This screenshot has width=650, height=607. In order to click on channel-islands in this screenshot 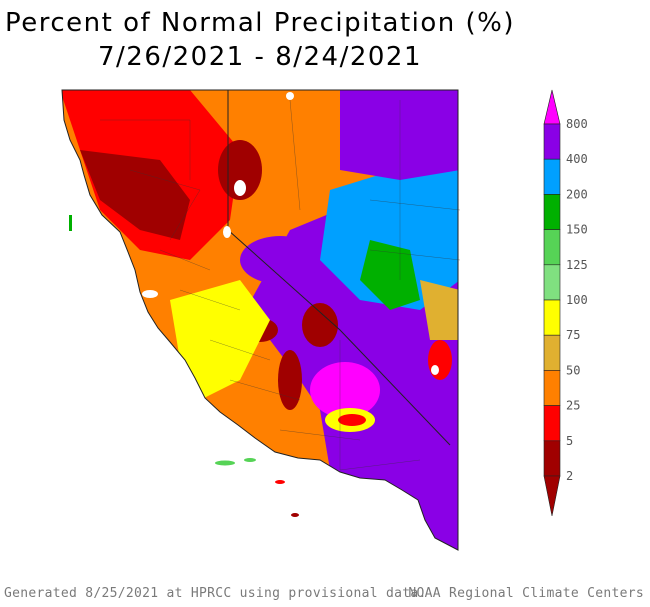, I will do `click(257, 487)`.